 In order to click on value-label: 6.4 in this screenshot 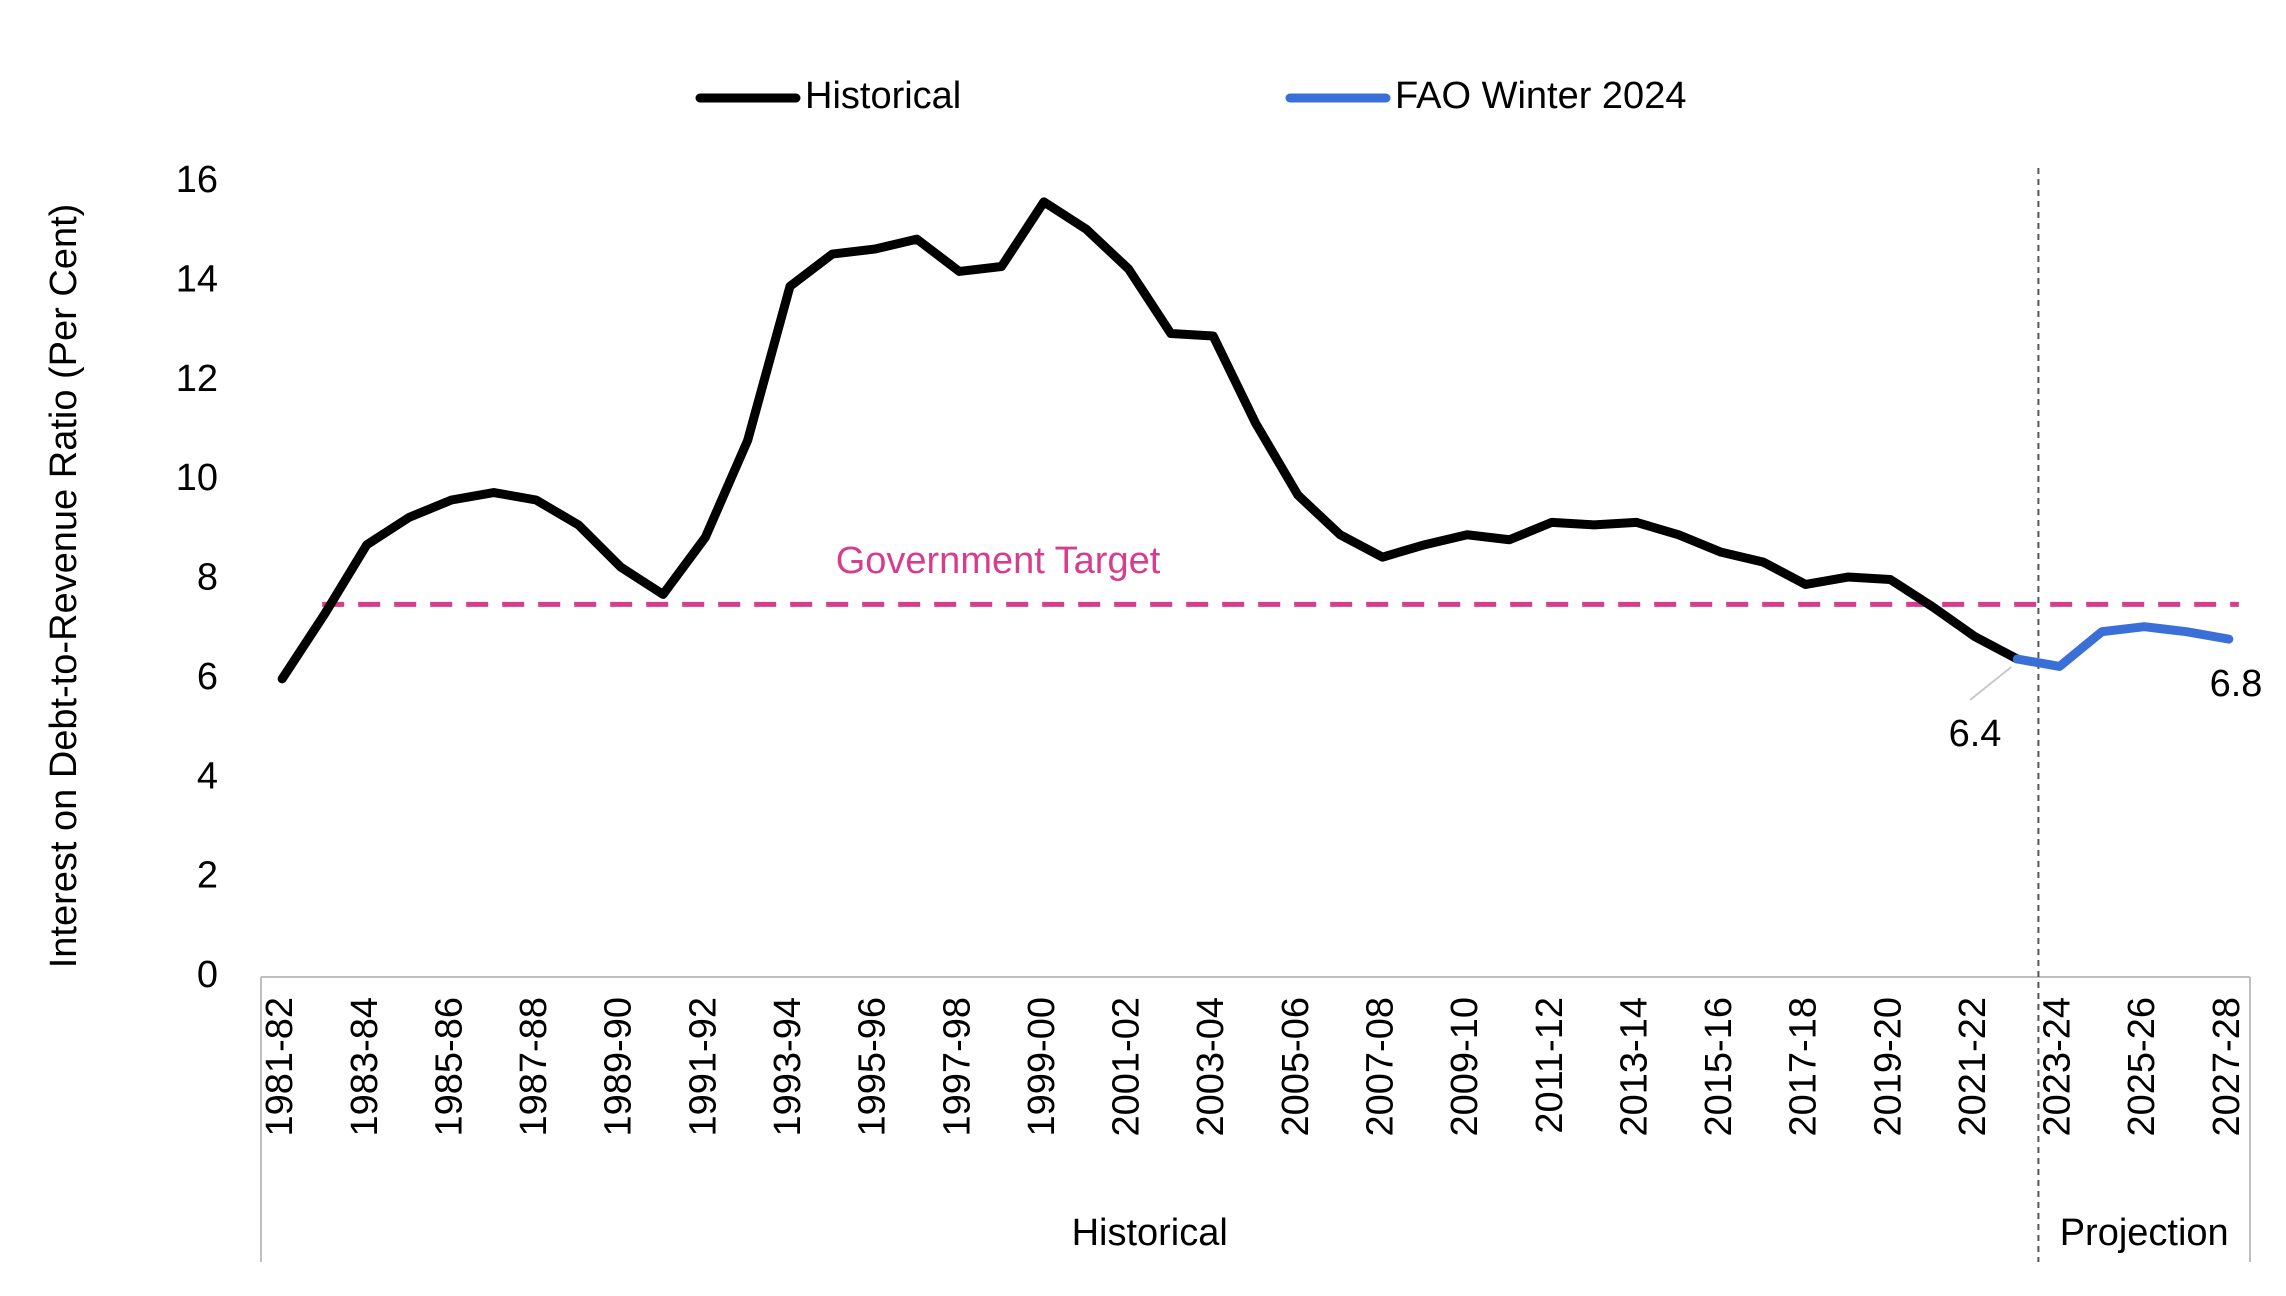, I will do `click(1975, 734)`.